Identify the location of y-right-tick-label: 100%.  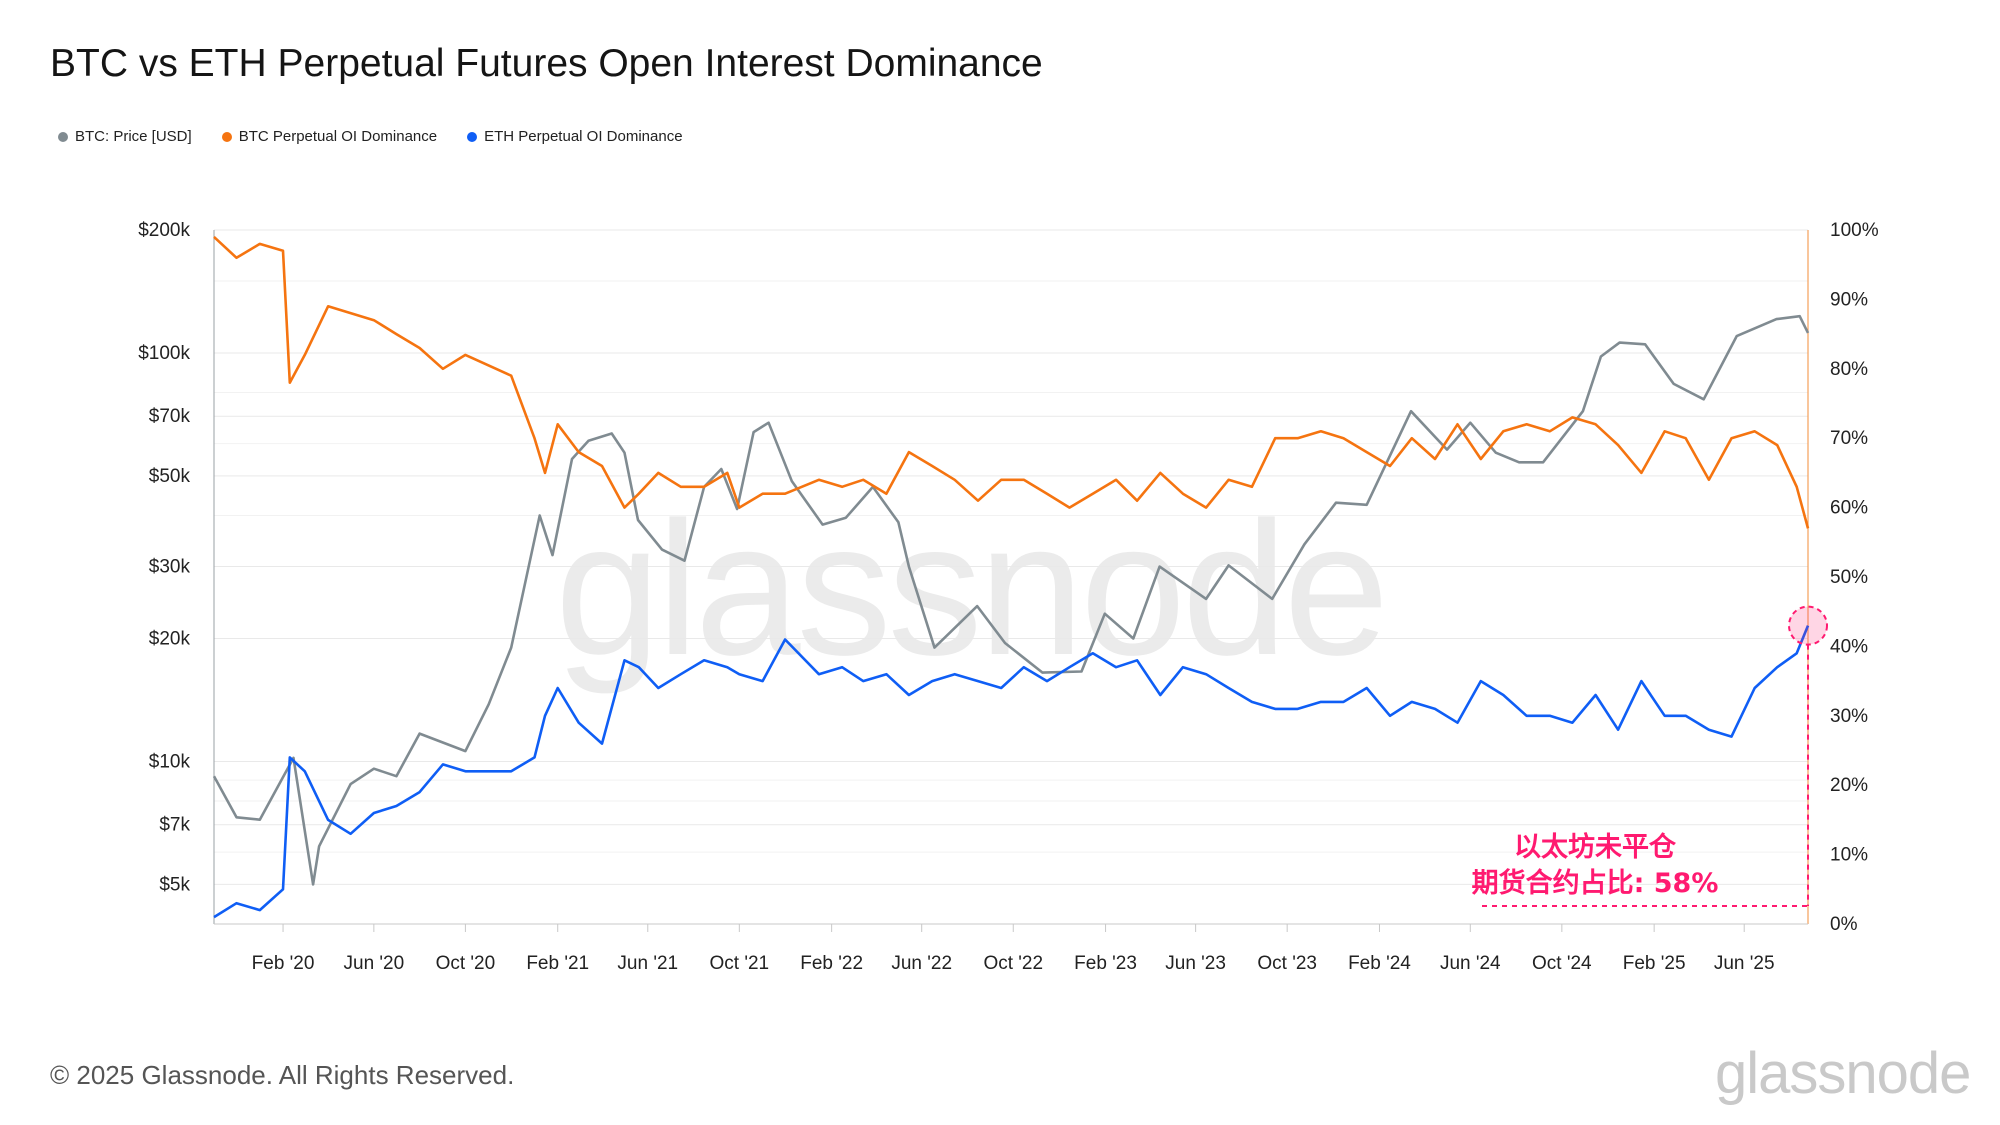
(1854, 230).